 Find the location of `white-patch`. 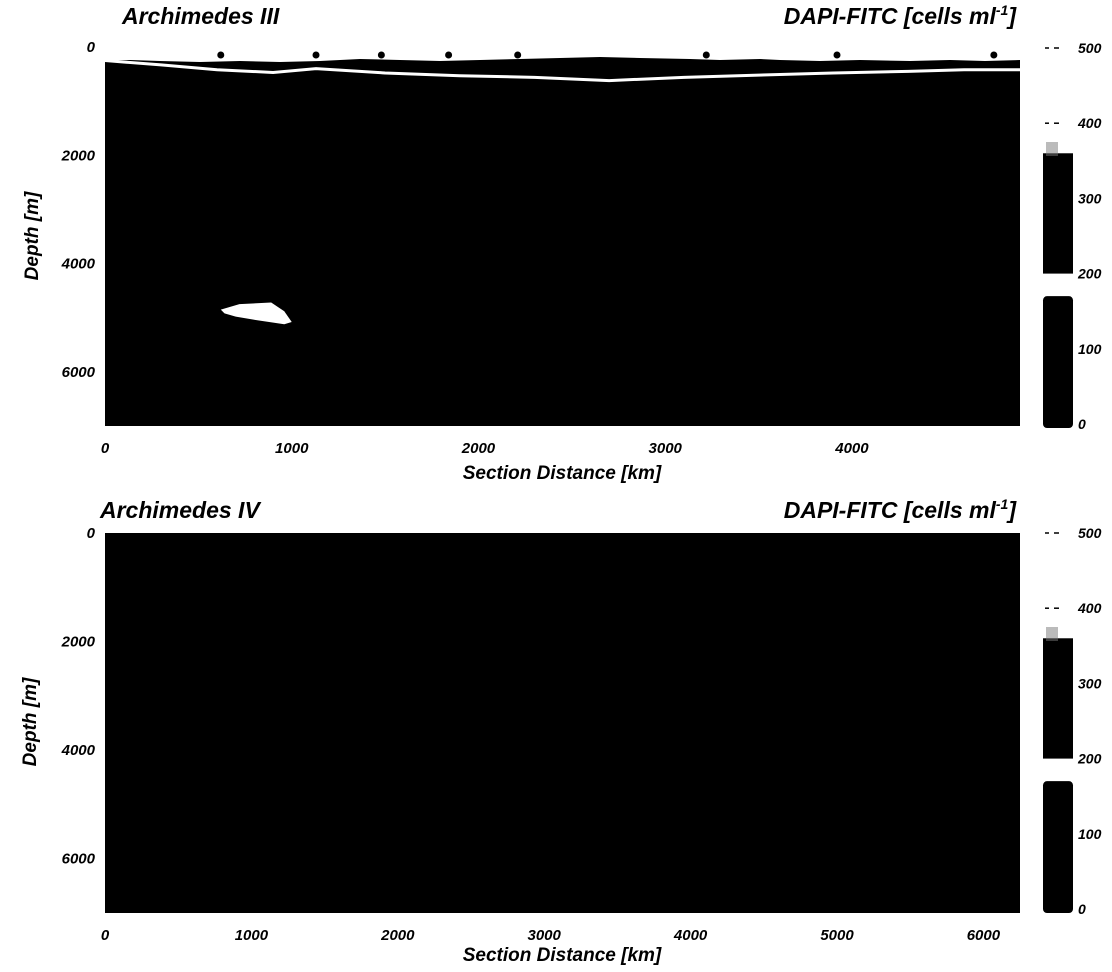

white-patch is located at coordinates (256, 313).